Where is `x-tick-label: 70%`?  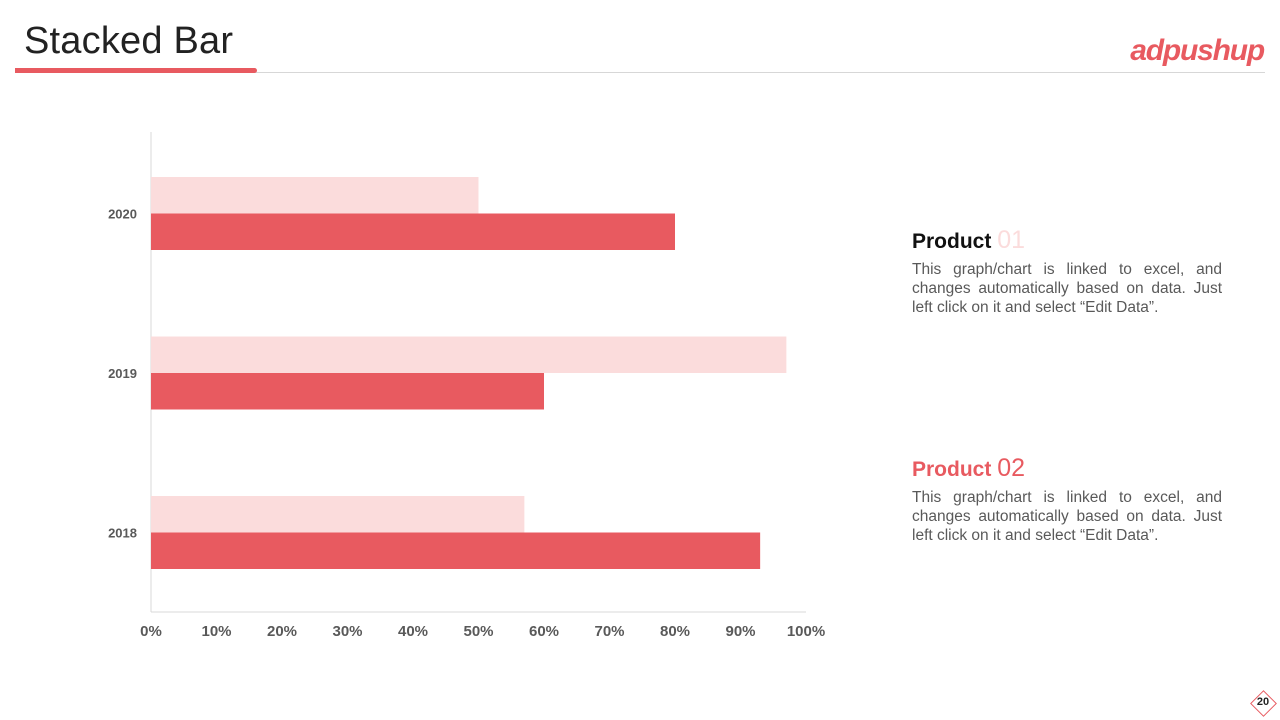
x-tick-label: 70% is located at coordinates (609, 631).